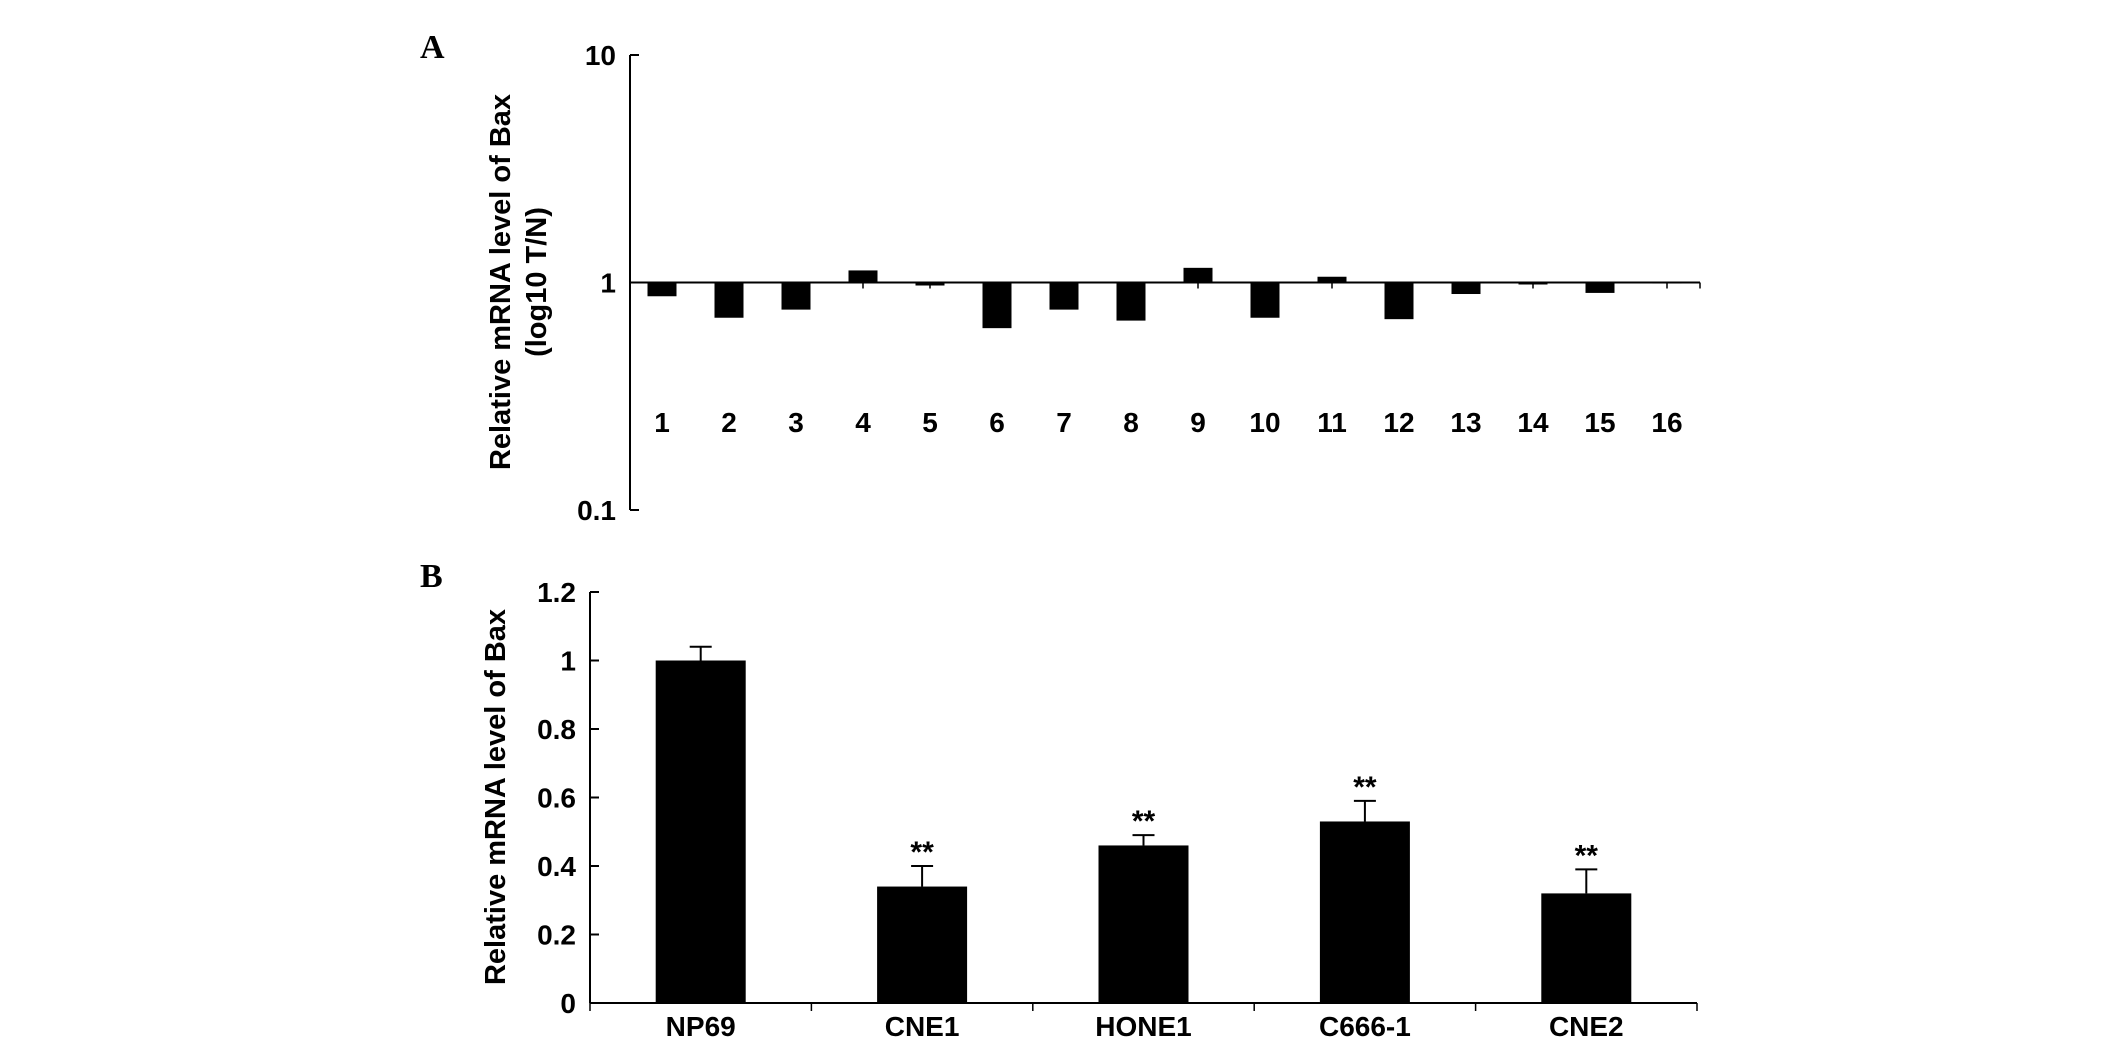 The width and height of the screenshot is (2126, 1049). Describe the element at coordinates (496, 797) in the screenshot. I see `panel-b-y-axis-title: Relative mRNA level of Bax` at that location.